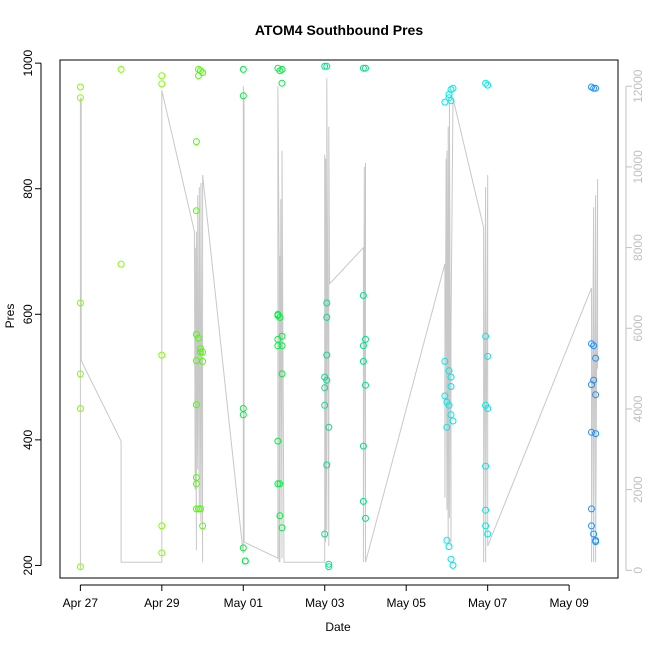  Describe the element at coordinates (488, 603) in the screenshot. I see `x-tick-label: May 07` at that location.